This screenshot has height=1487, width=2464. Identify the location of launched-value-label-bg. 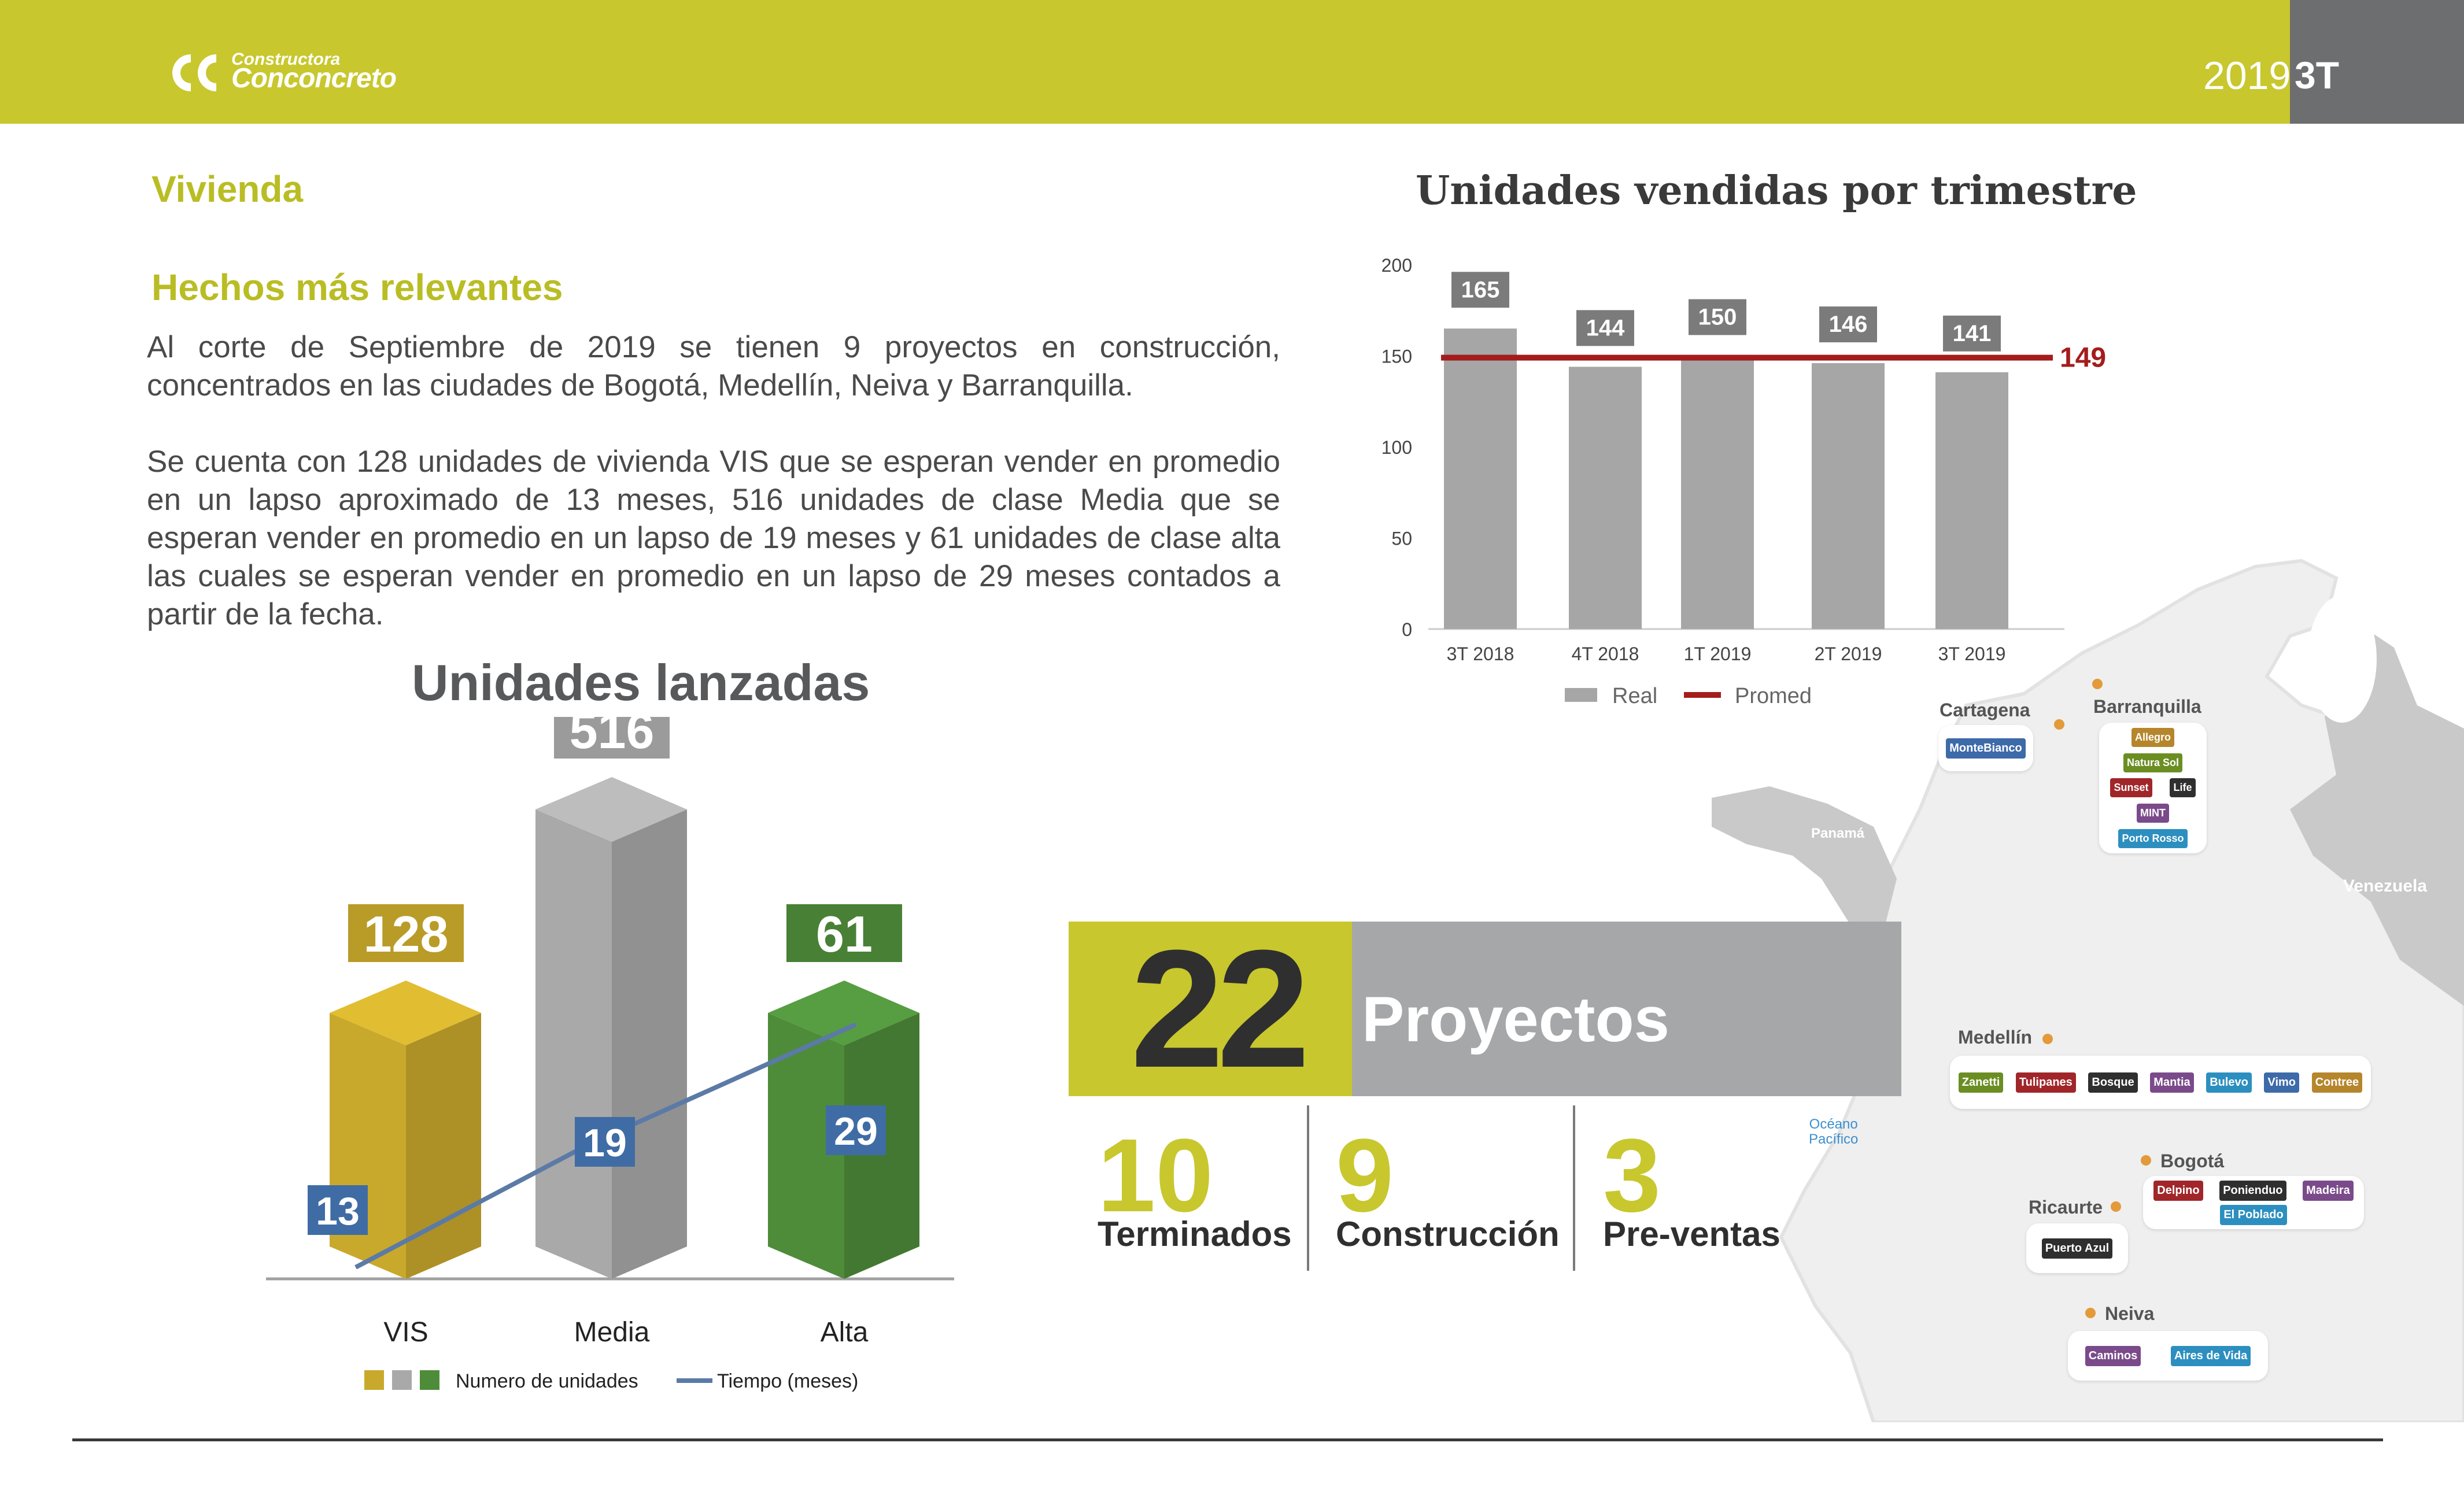
(406, 933).